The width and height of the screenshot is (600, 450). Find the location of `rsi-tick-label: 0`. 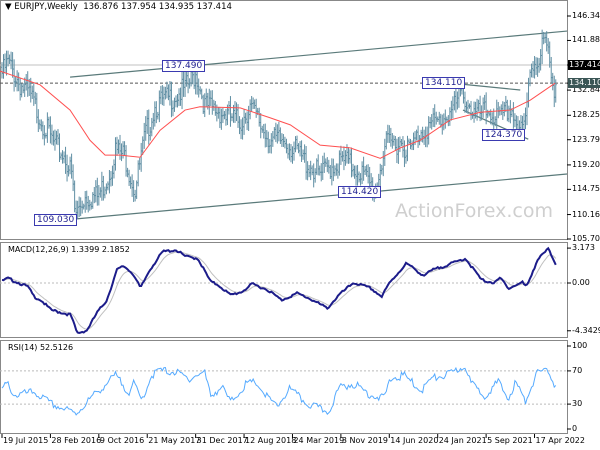

rsi-tick-label: 0 is located at coordinates (575, 428).